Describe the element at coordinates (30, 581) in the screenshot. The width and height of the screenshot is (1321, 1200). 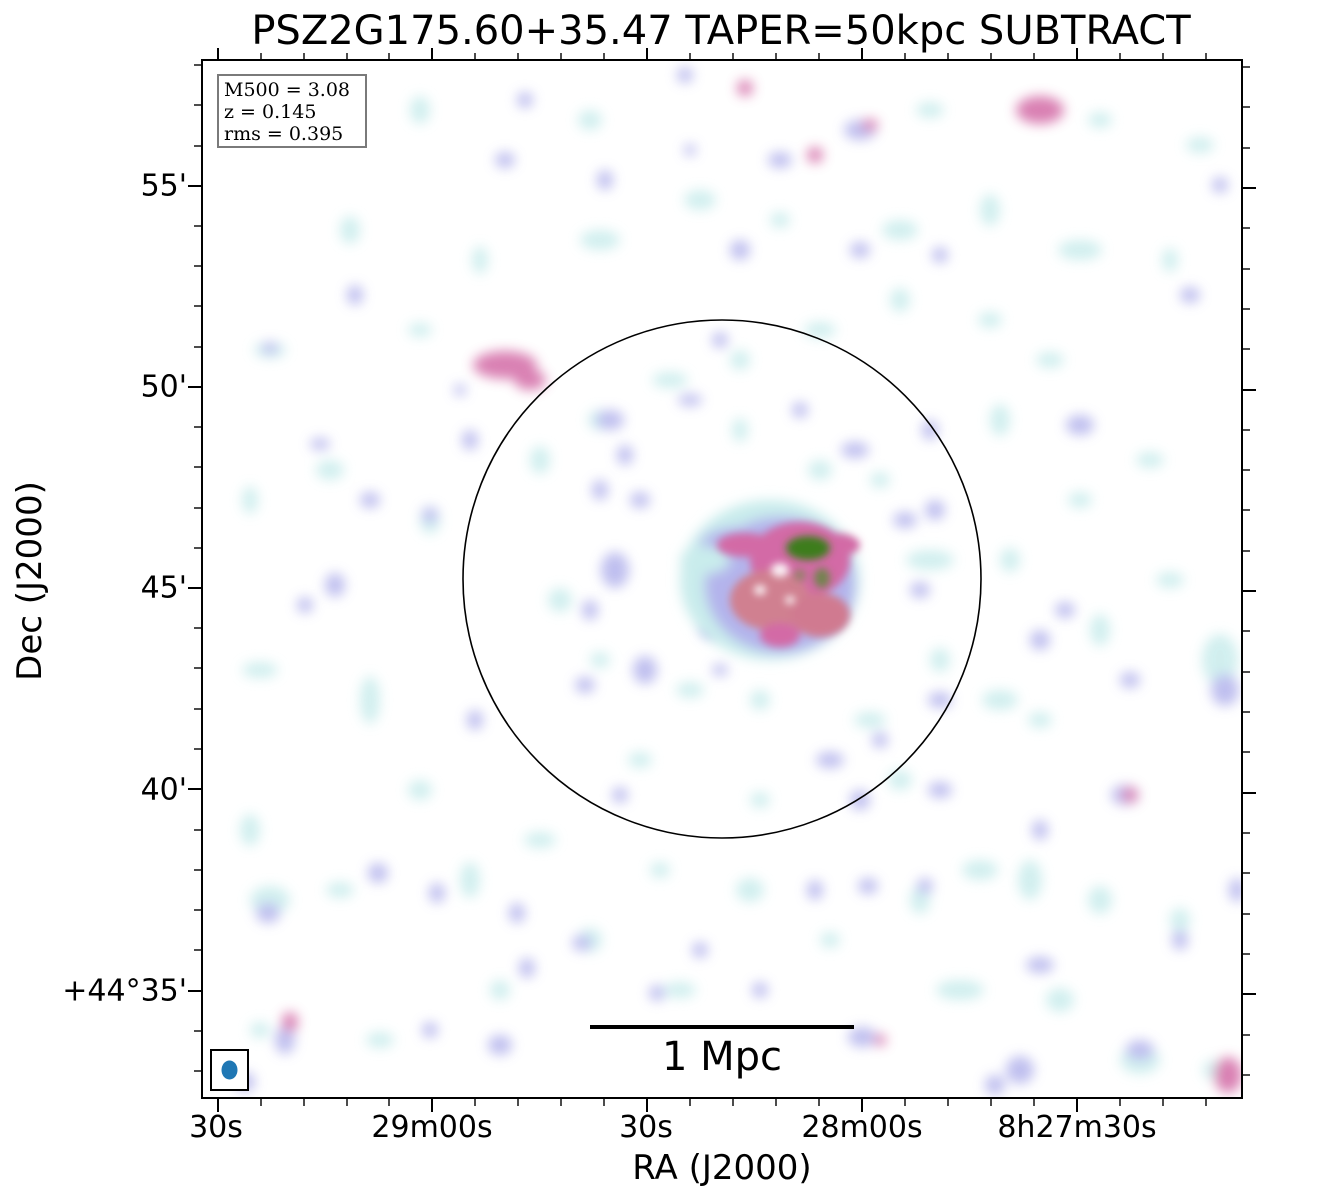
I see `y-axis-label: Dec (J2000)` at that location.